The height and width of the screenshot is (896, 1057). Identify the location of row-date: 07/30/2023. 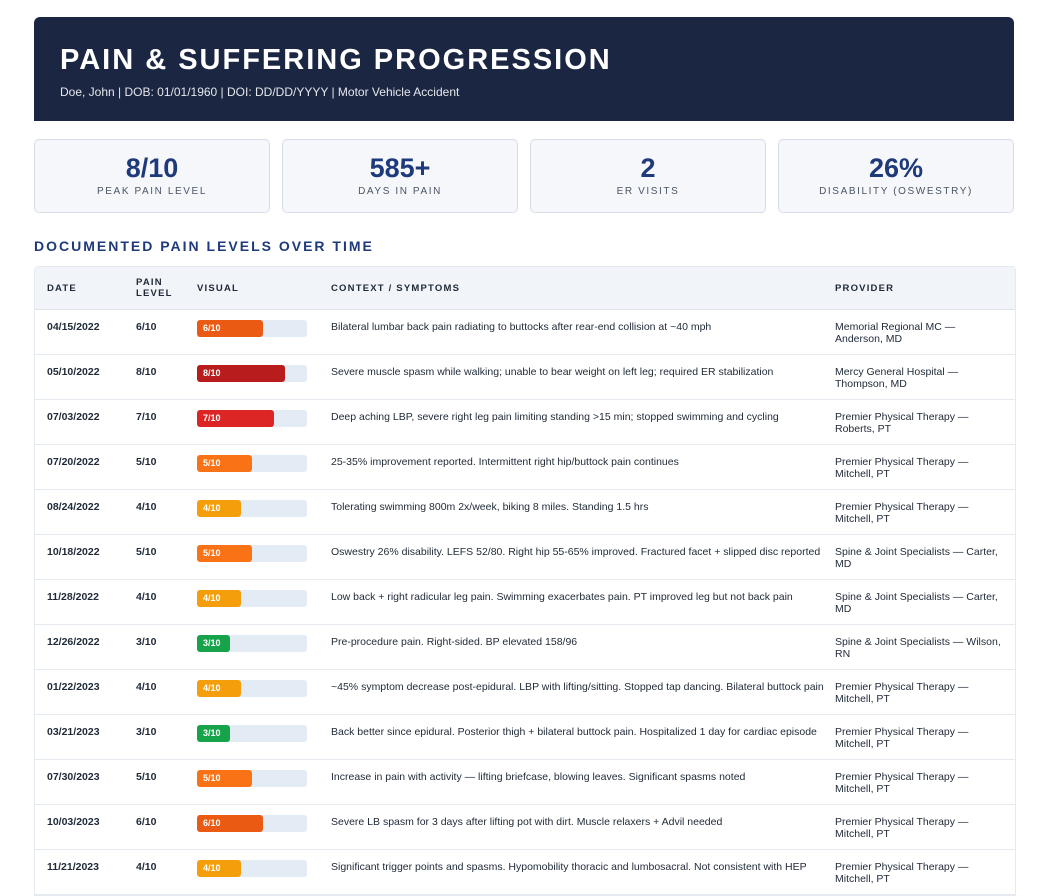
(73, 777).